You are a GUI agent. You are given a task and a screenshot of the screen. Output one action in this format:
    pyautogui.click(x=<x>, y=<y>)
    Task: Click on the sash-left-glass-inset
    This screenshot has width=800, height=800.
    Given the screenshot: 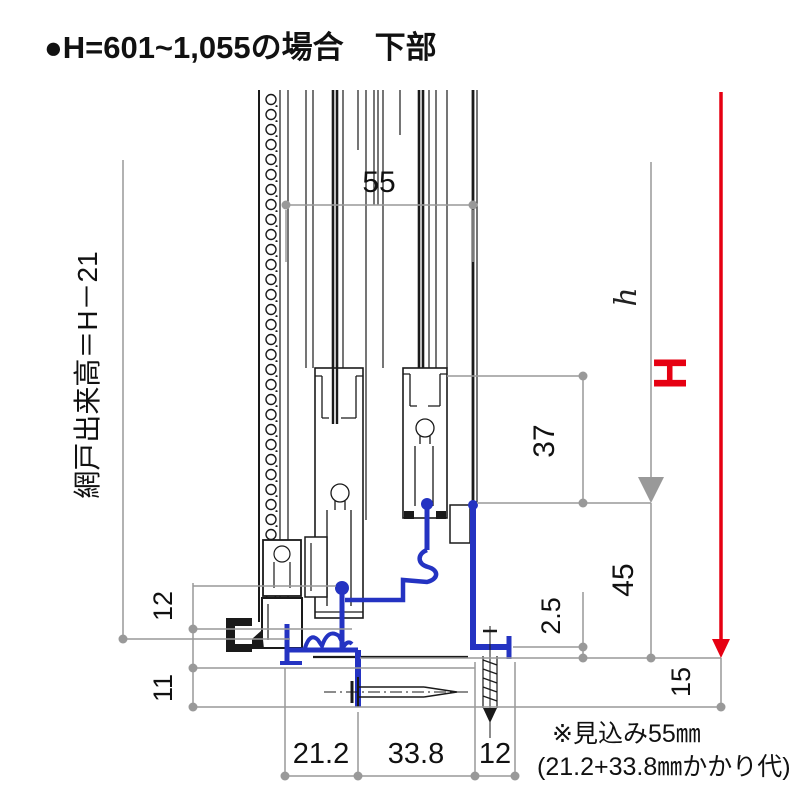 What is the action you would take?
    pyautogui.click(x=335, y=396)
    